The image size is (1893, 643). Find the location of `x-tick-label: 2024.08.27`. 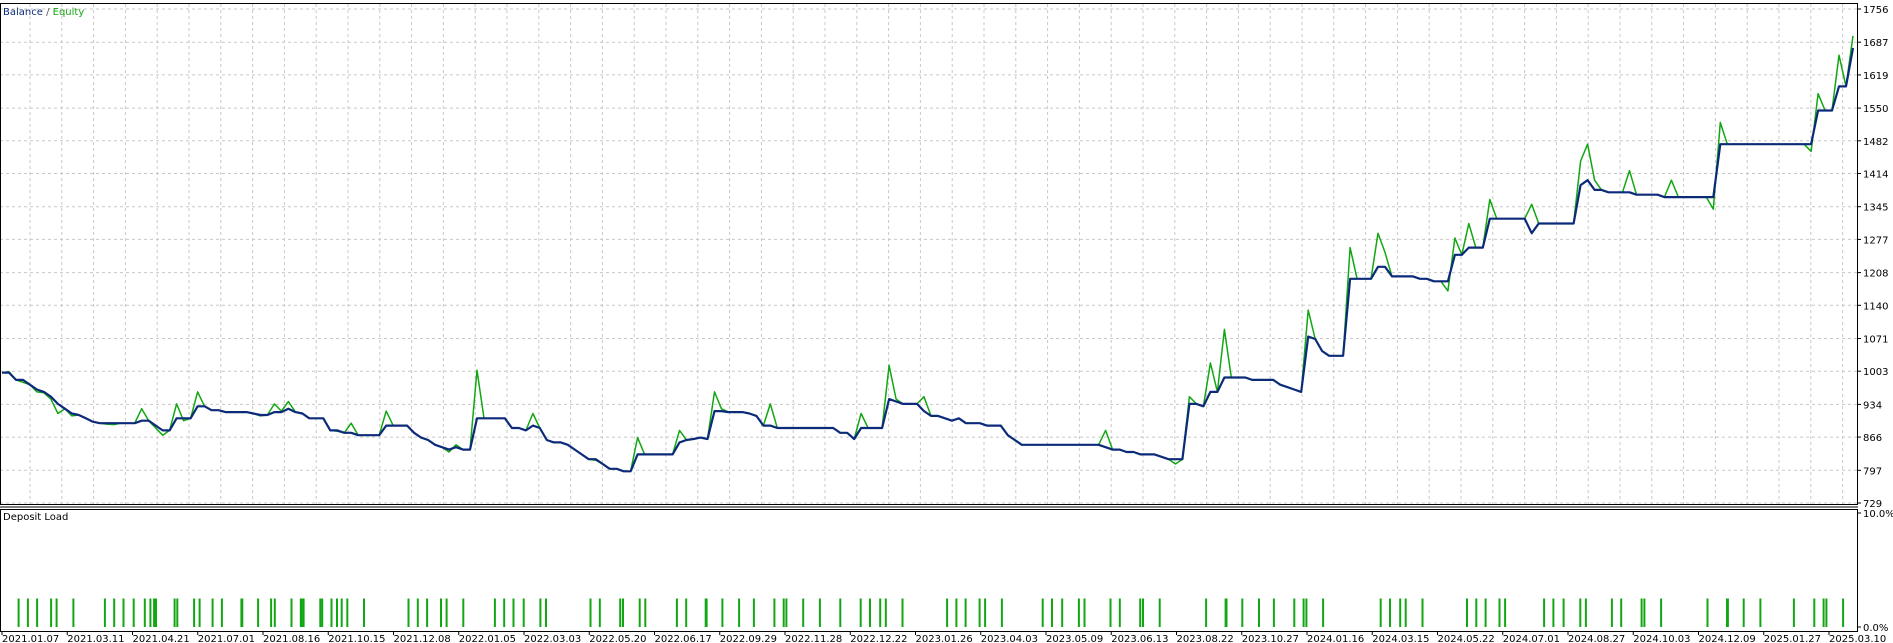

x-tick-label: 2024.08.27 is located at coordinates (1596, 638).